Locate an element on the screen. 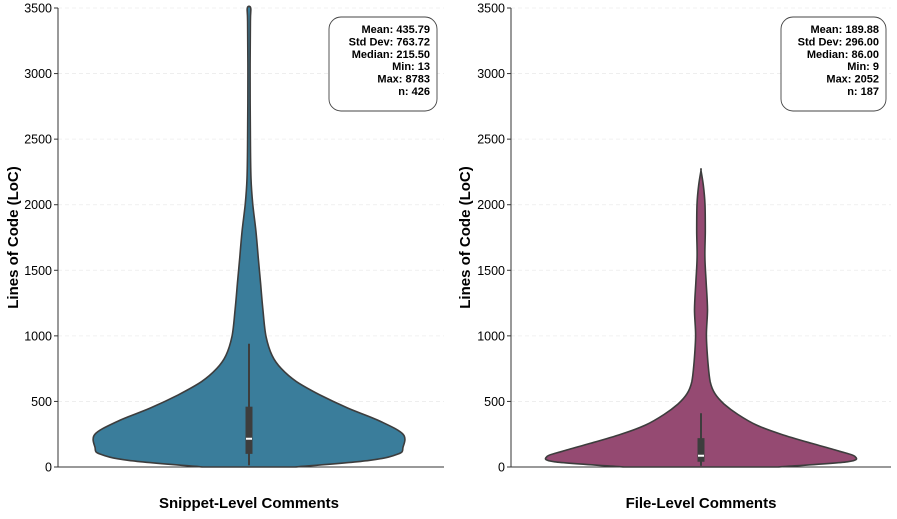  stats-line: Median: 215.50 is located at coordinates (391, 55).